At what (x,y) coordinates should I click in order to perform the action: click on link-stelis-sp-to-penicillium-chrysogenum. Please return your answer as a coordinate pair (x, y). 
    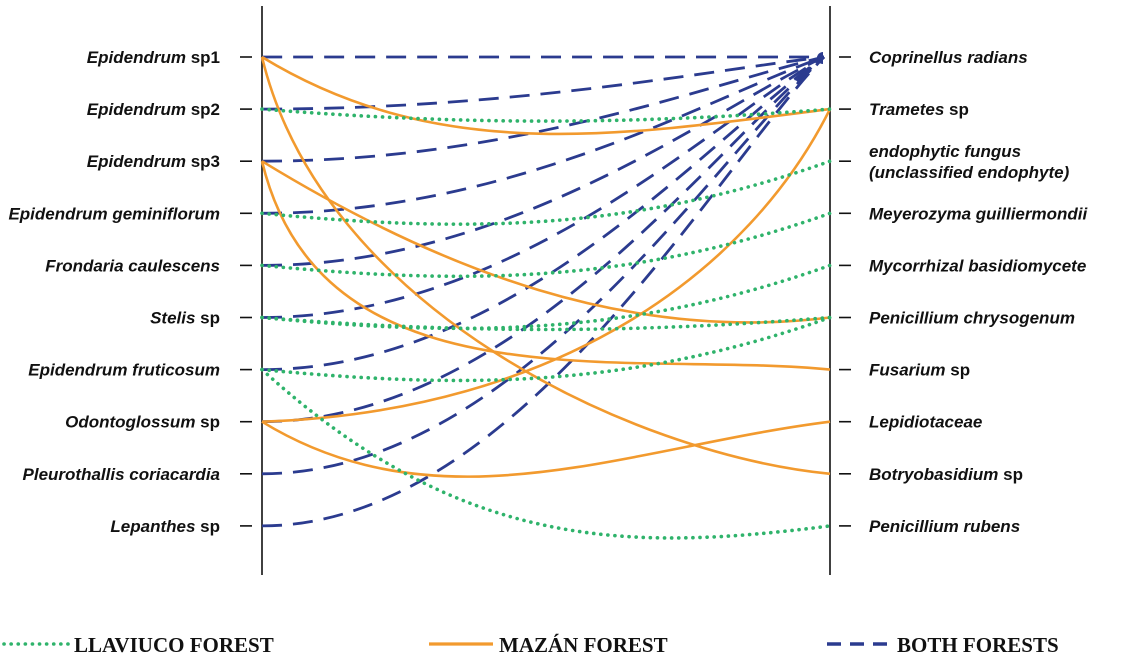
    Looking at the image, I should click on (546, 323).